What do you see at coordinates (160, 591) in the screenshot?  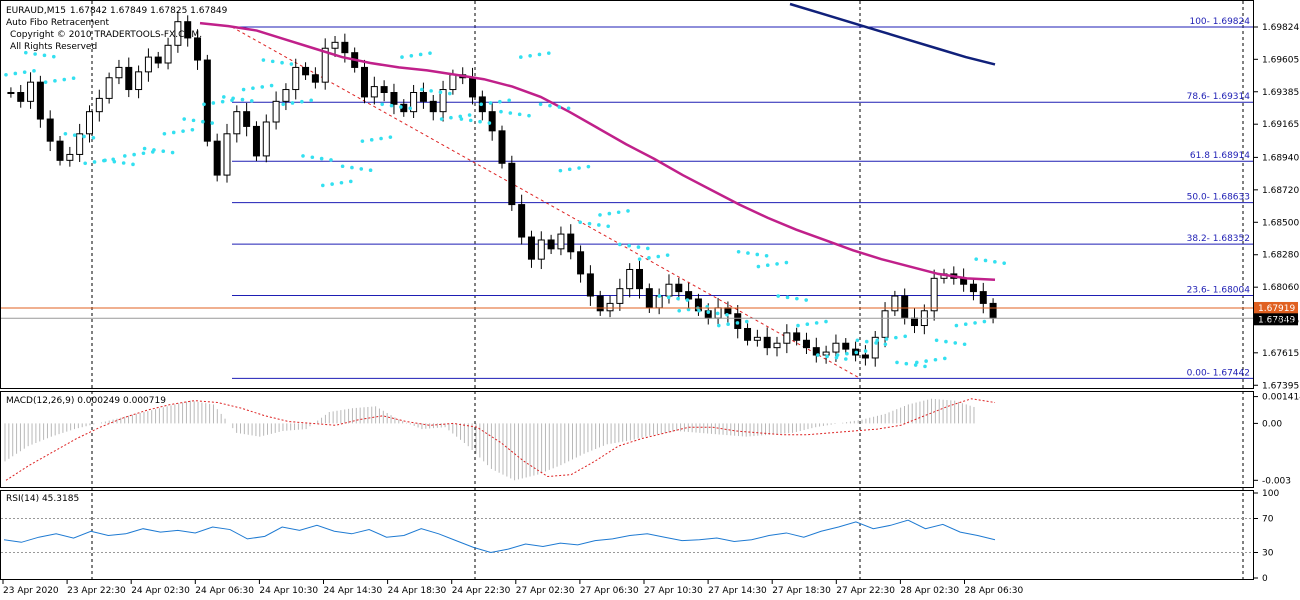 I see `x-tick-label: 24 Apr 02:30` at bounding box center [160, 591].